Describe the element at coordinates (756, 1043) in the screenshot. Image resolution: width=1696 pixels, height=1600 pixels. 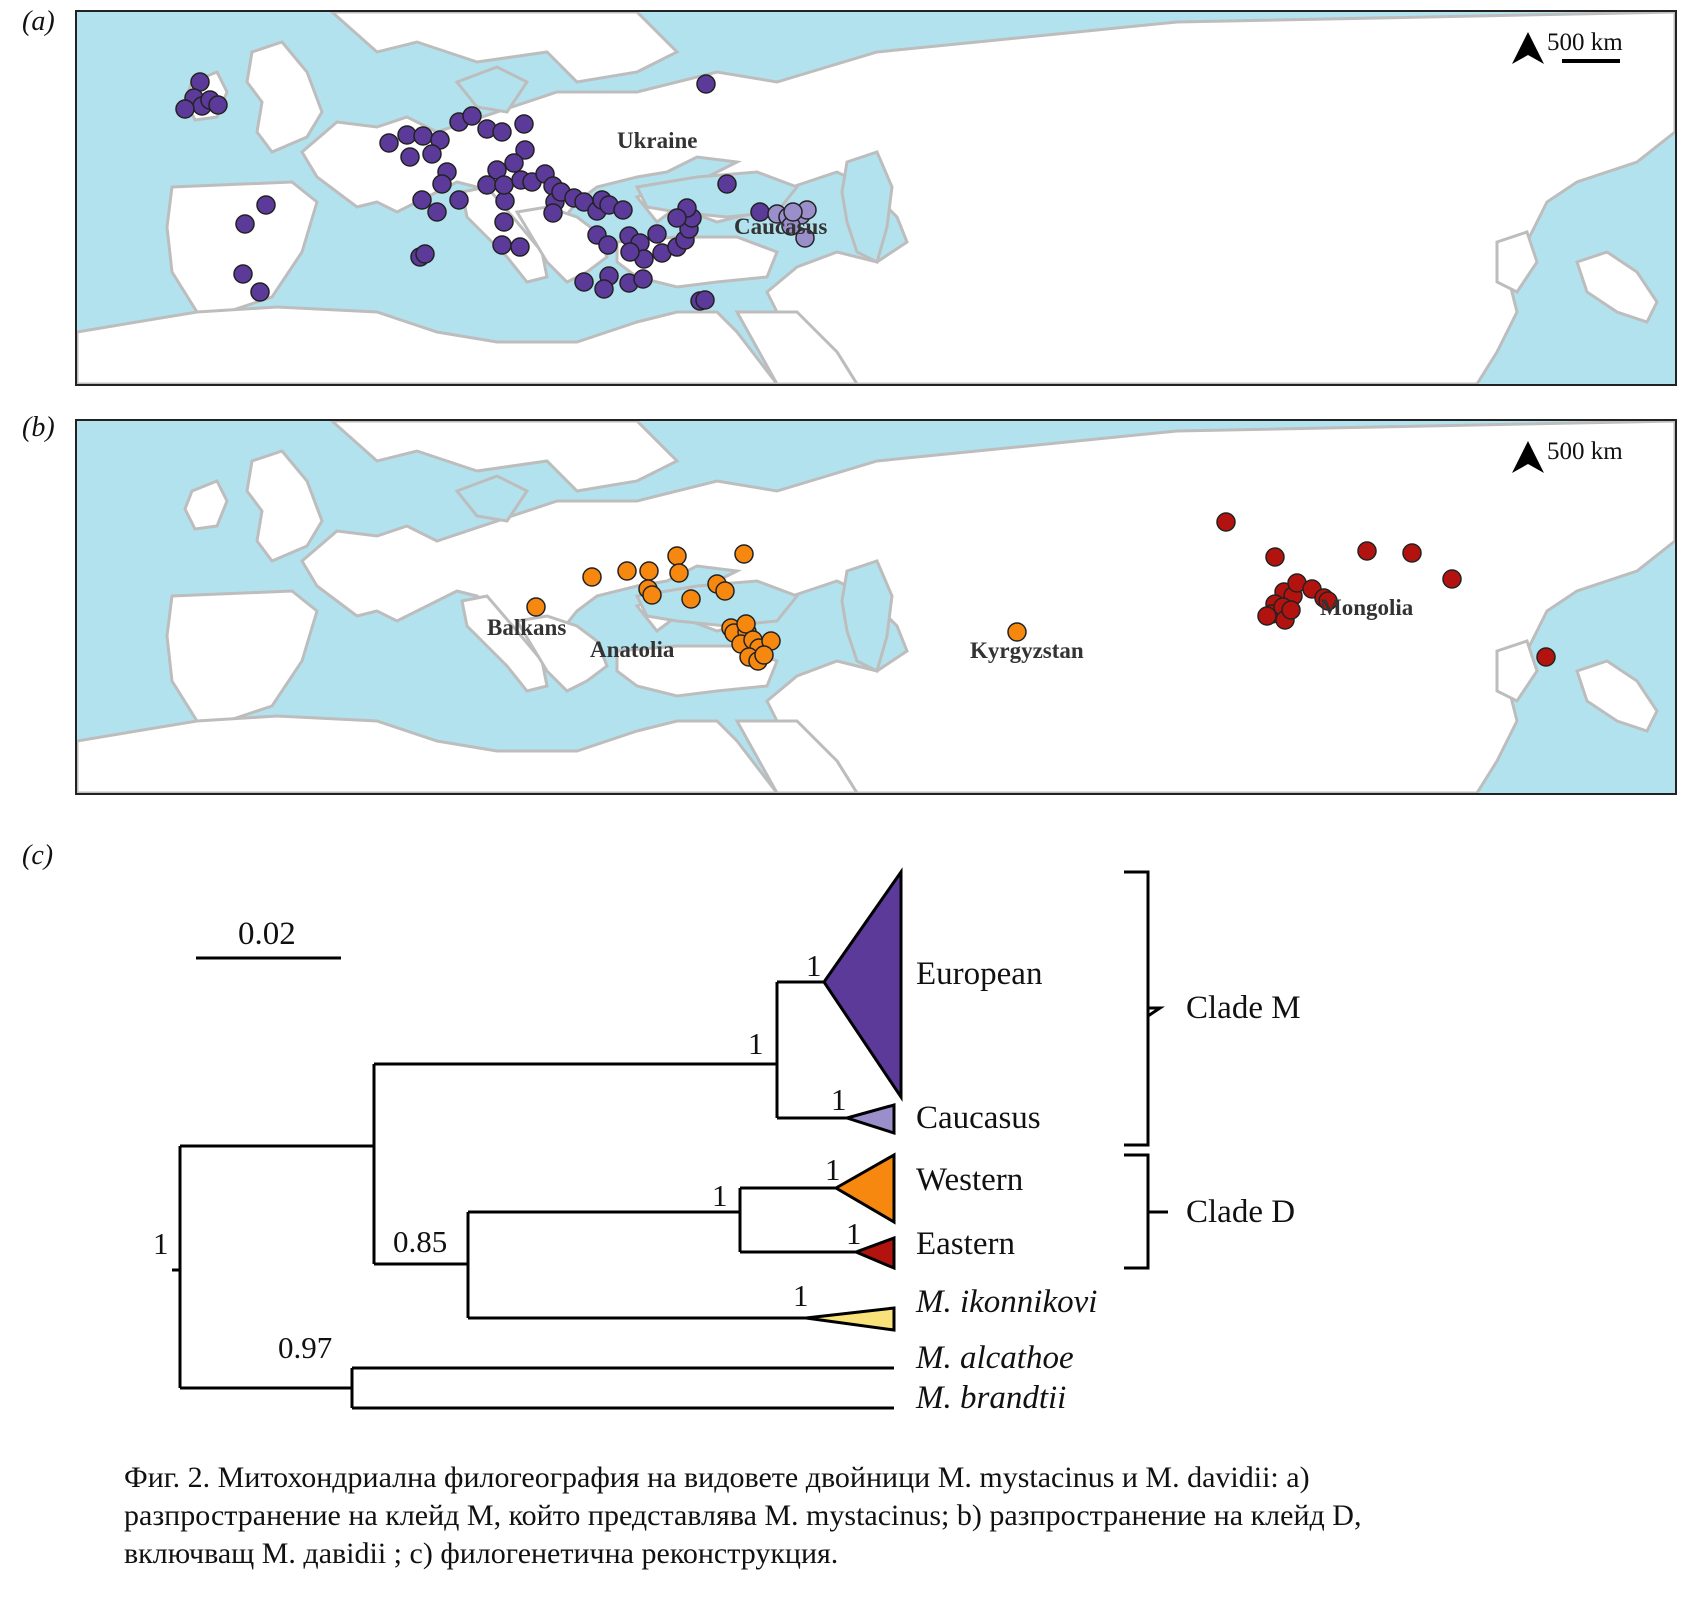
I see `support-clade-m: 1` at that location.